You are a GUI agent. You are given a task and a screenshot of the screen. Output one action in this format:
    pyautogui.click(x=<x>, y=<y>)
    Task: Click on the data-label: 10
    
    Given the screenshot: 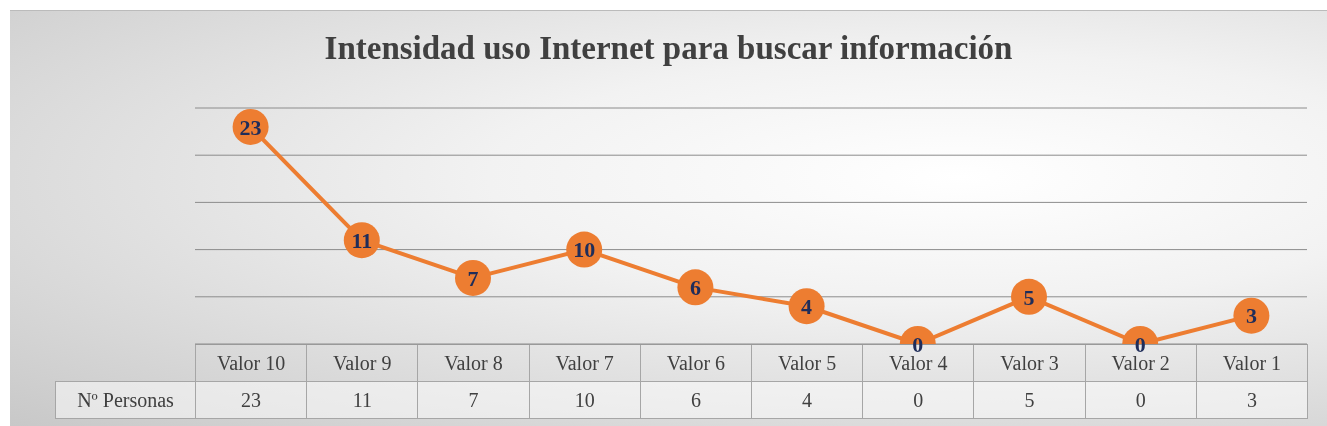 What is the action you would take?
    pyautogui.click(x=584, y=400)
    